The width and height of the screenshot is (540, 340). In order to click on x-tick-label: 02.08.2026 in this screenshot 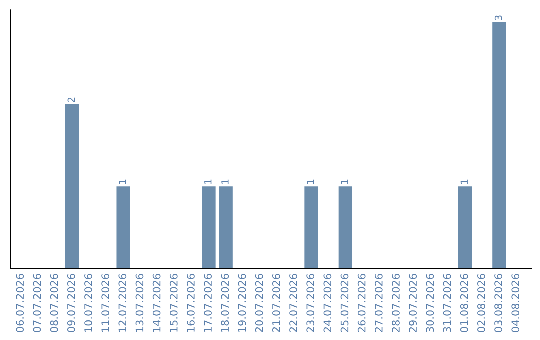, I will do `click(481, 303)`.